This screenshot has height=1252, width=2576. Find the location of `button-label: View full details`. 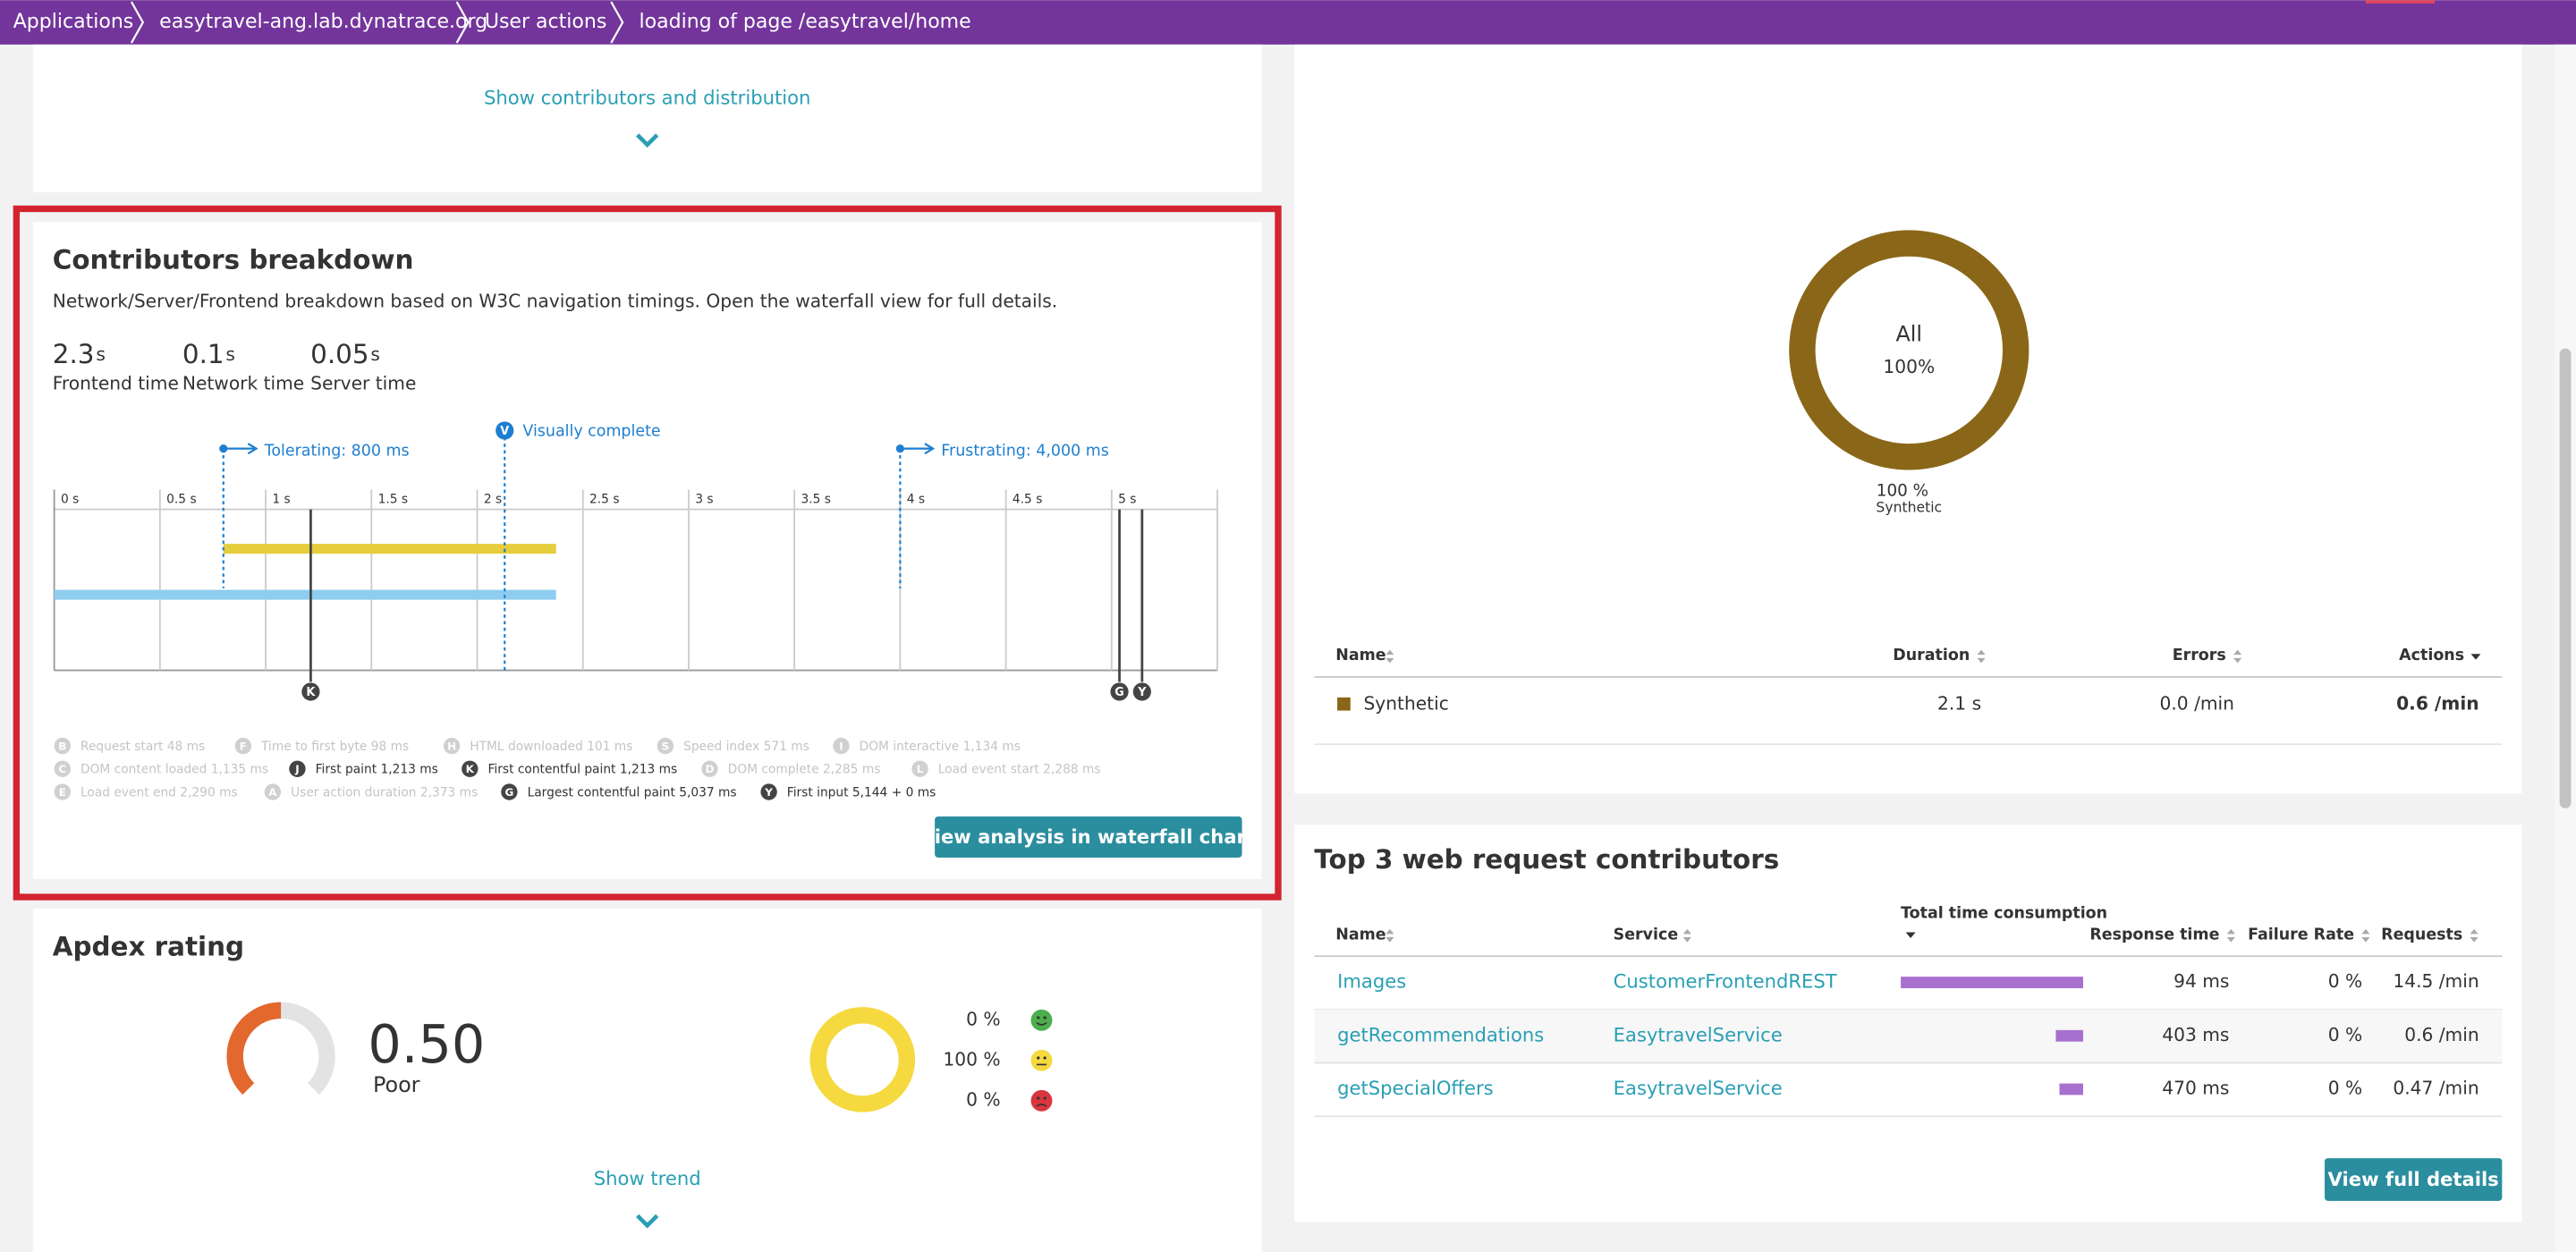

button-label: View full details is located at coordinates (2413, 1179).